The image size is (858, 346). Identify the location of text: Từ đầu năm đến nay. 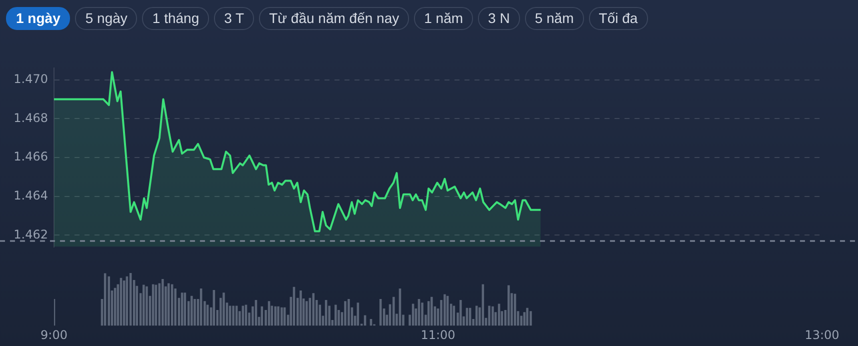
(334, 18).